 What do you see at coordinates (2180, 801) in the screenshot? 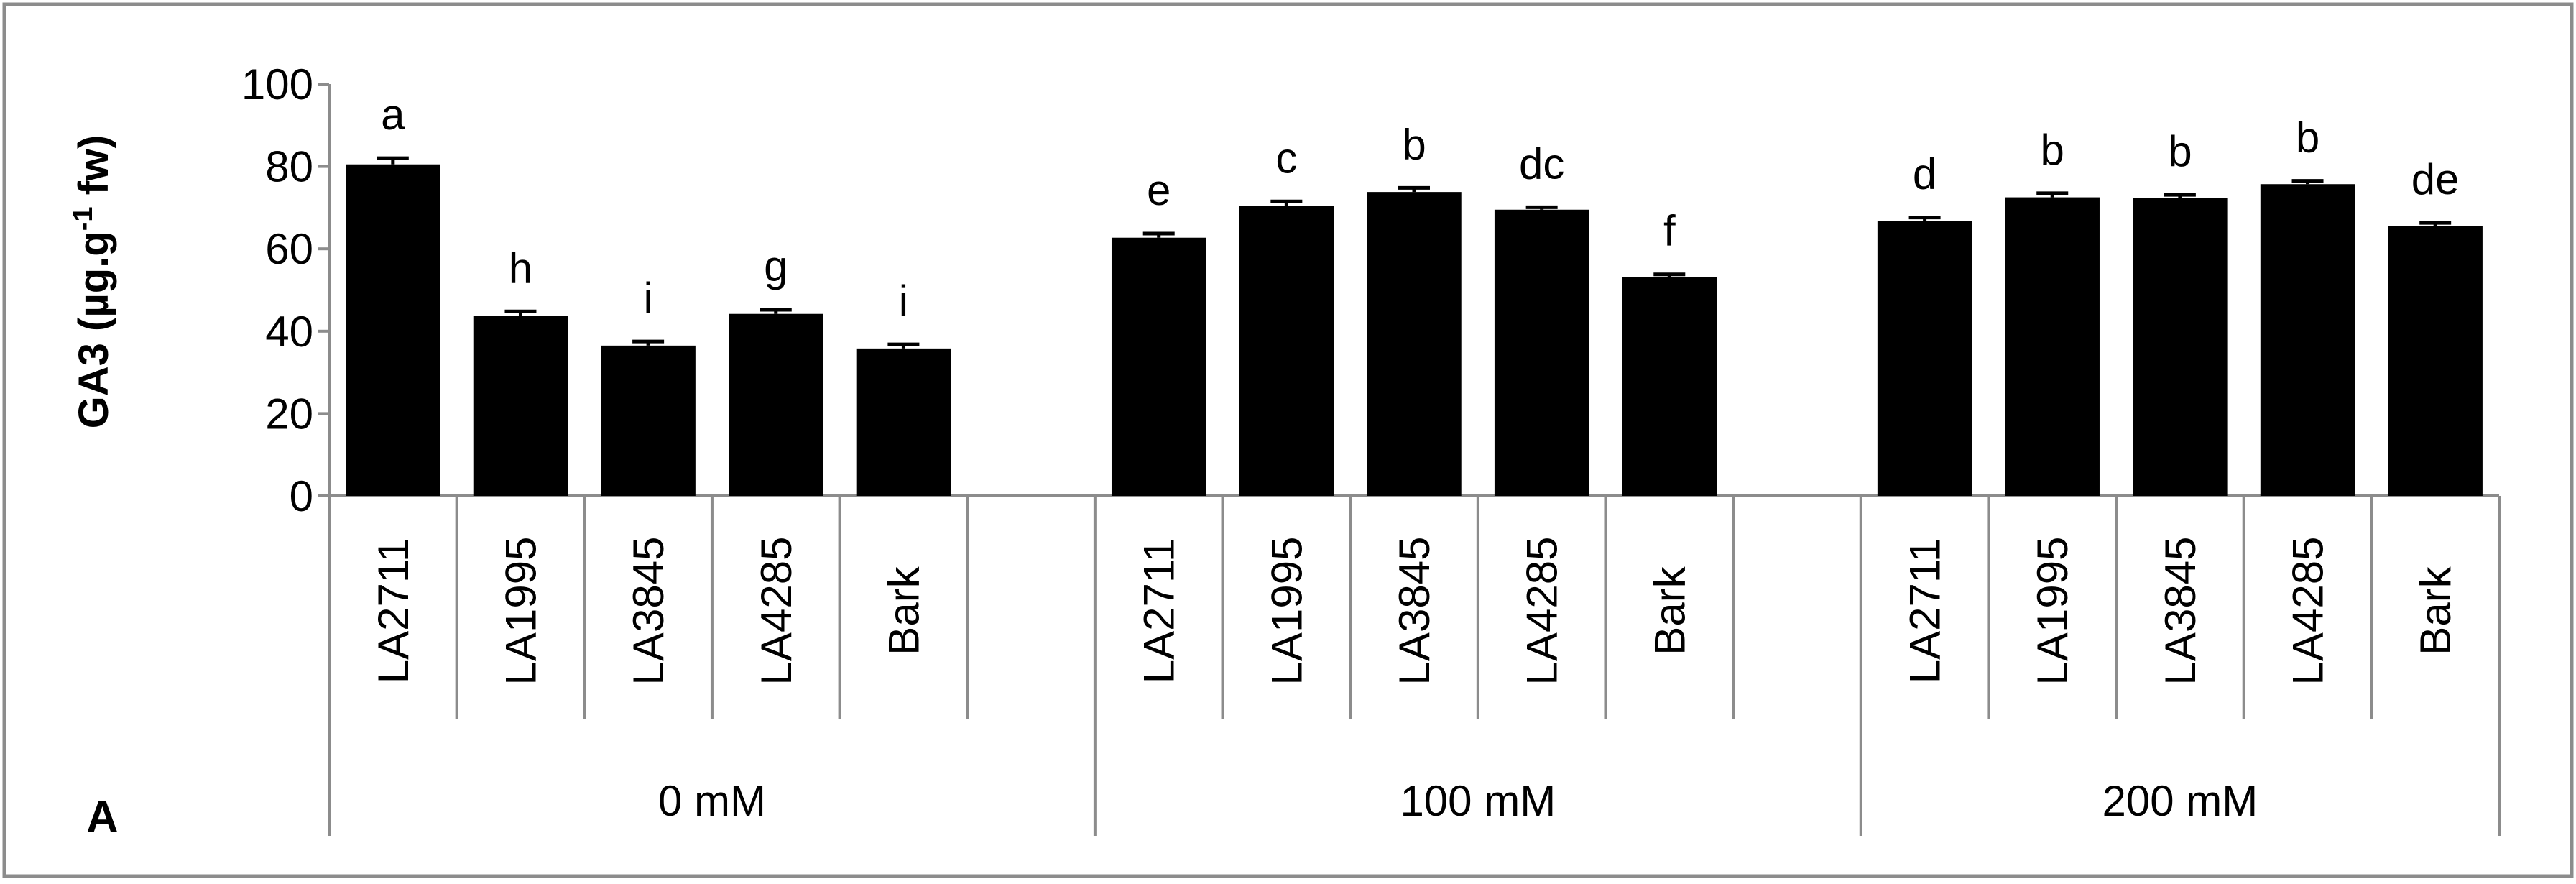
I see `group-label: 200 mM` at bounding box center [2180, 801].